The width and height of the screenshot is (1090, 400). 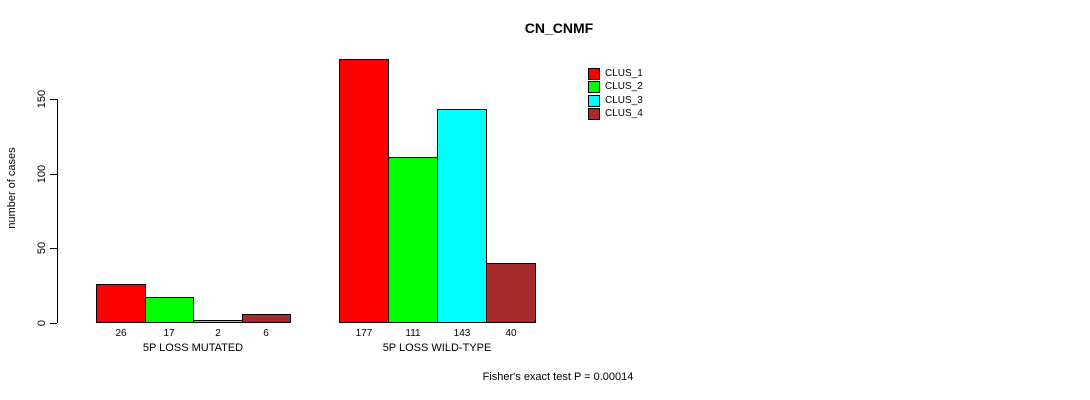 What do you see at coordinates (364, 333) in the screenshot?
I see `bar-value-label: 177` at bounding box center [364, 333].